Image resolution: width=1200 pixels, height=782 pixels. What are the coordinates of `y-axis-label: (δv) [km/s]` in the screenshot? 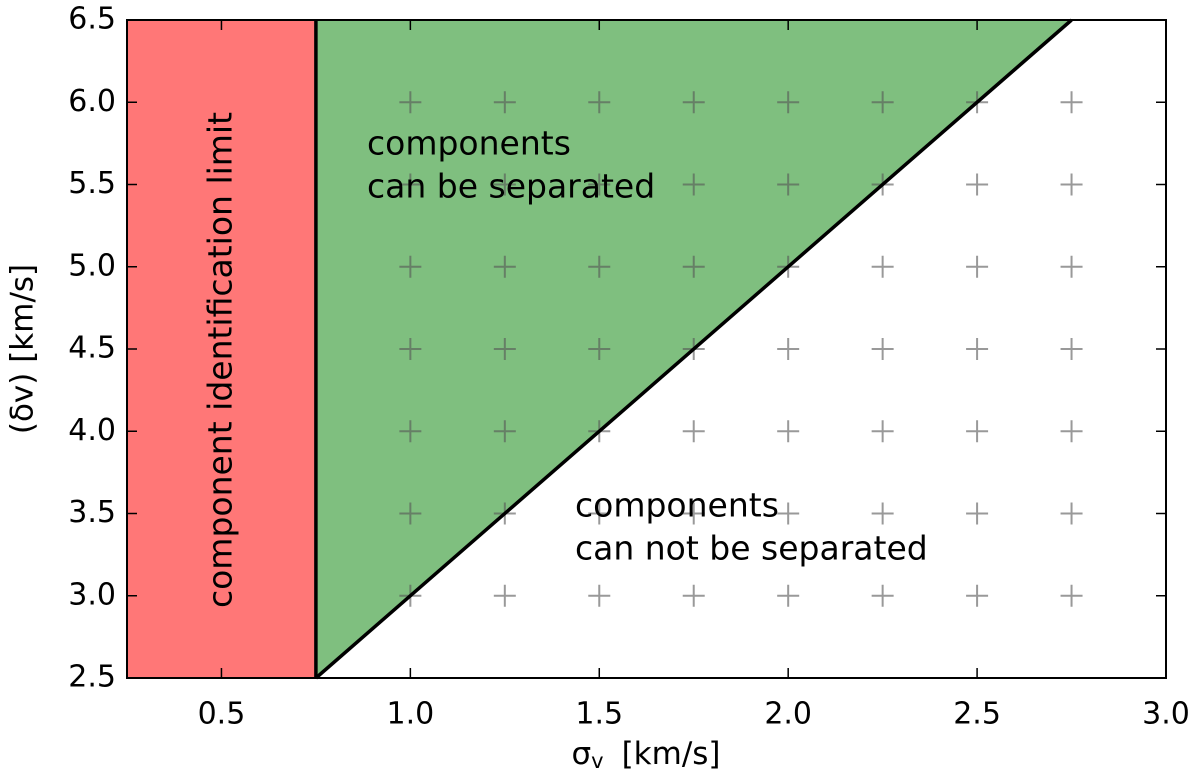 It's located at (23, 349).